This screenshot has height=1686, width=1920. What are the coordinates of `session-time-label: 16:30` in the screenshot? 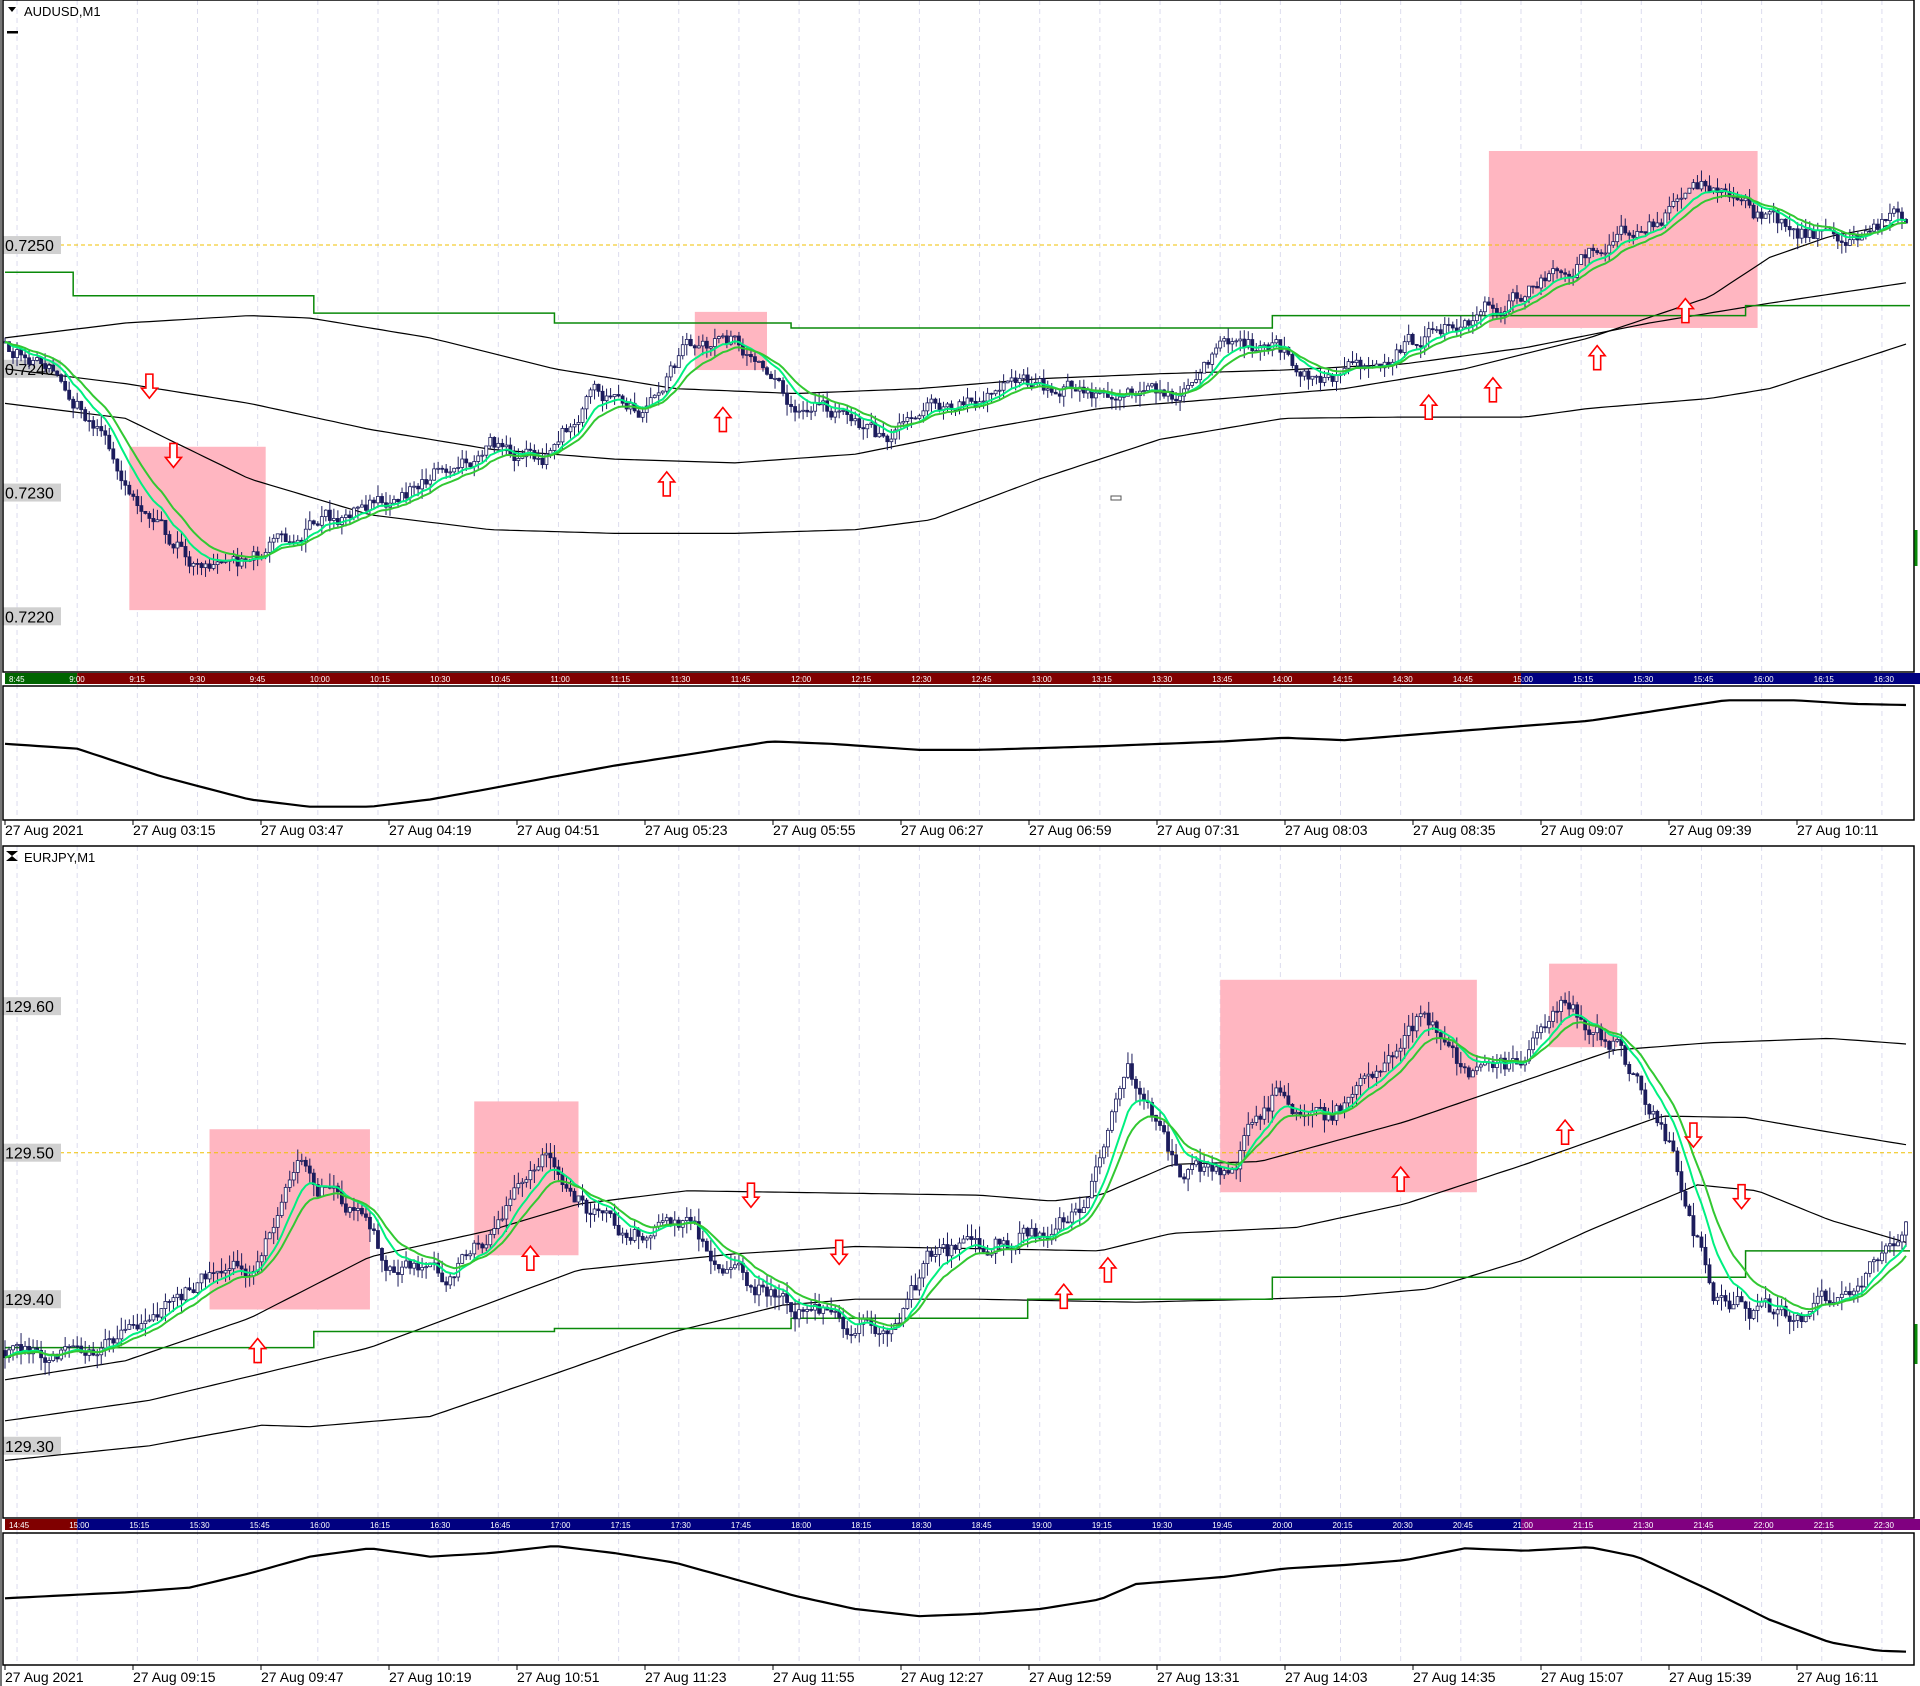 It's located at (440, 1525).